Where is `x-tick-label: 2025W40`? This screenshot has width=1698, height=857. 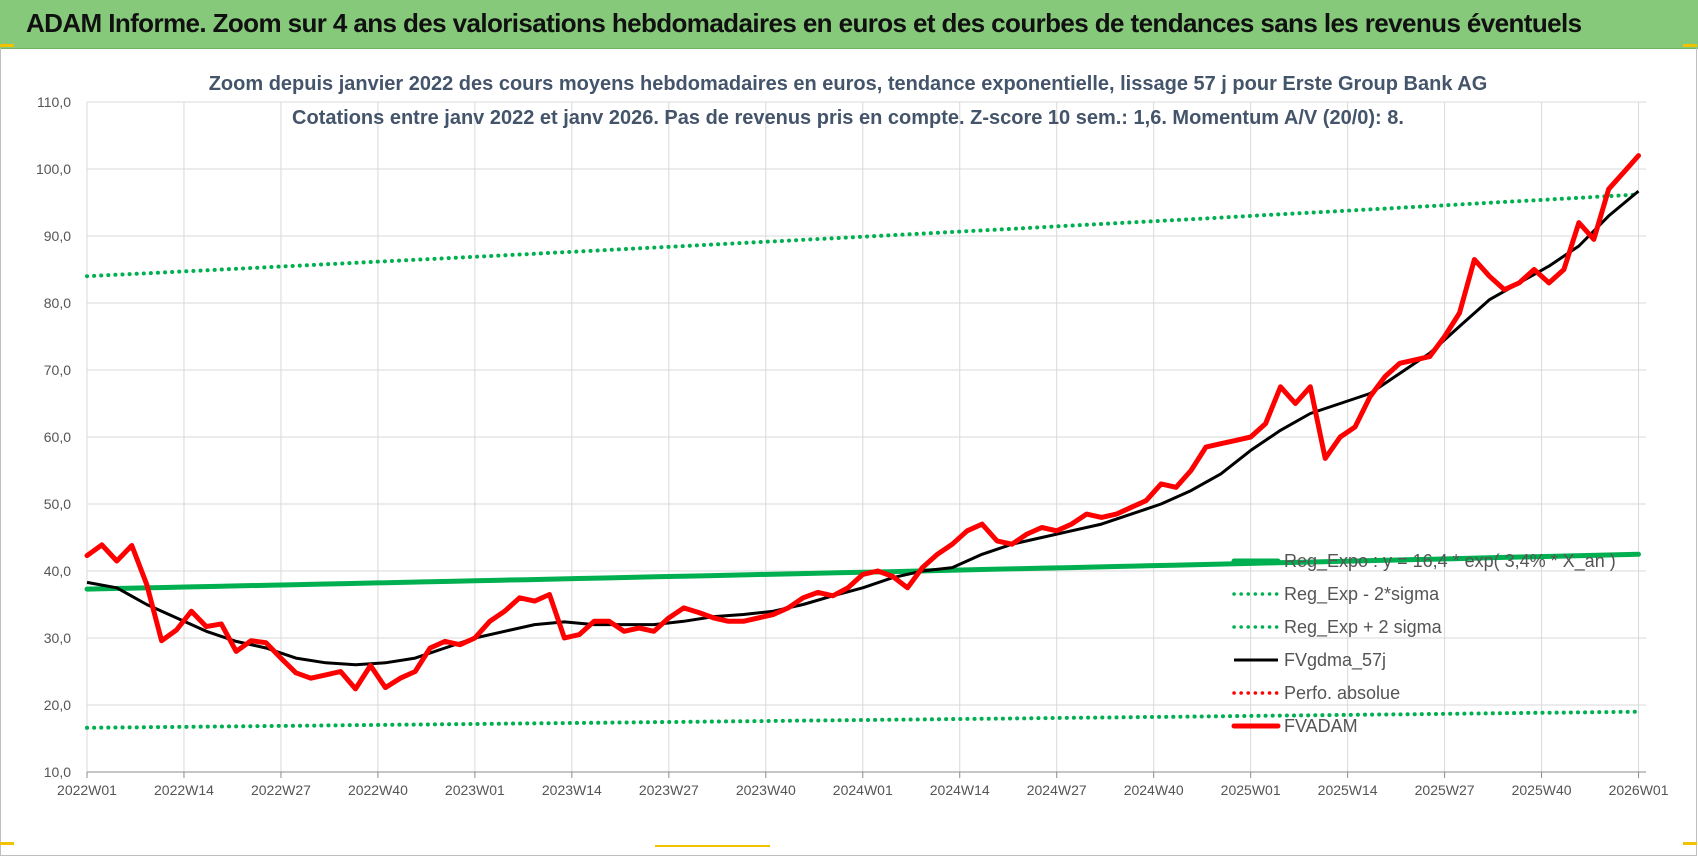
x-tick-label: 2025W40 is located at coordinates (1542, 790).